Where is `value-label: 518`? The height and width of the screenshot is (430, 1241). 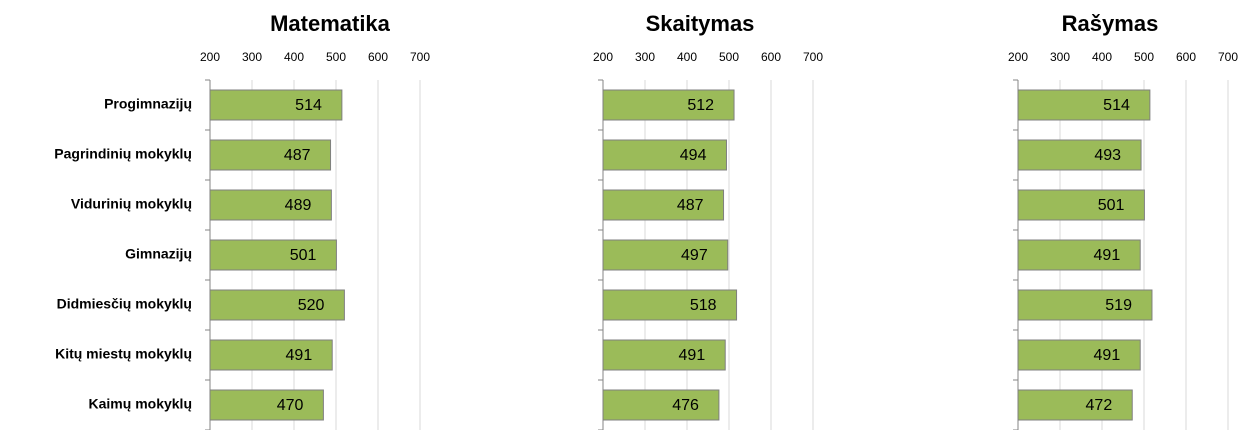 value-label: 518 is located at coordinates (703, 305).